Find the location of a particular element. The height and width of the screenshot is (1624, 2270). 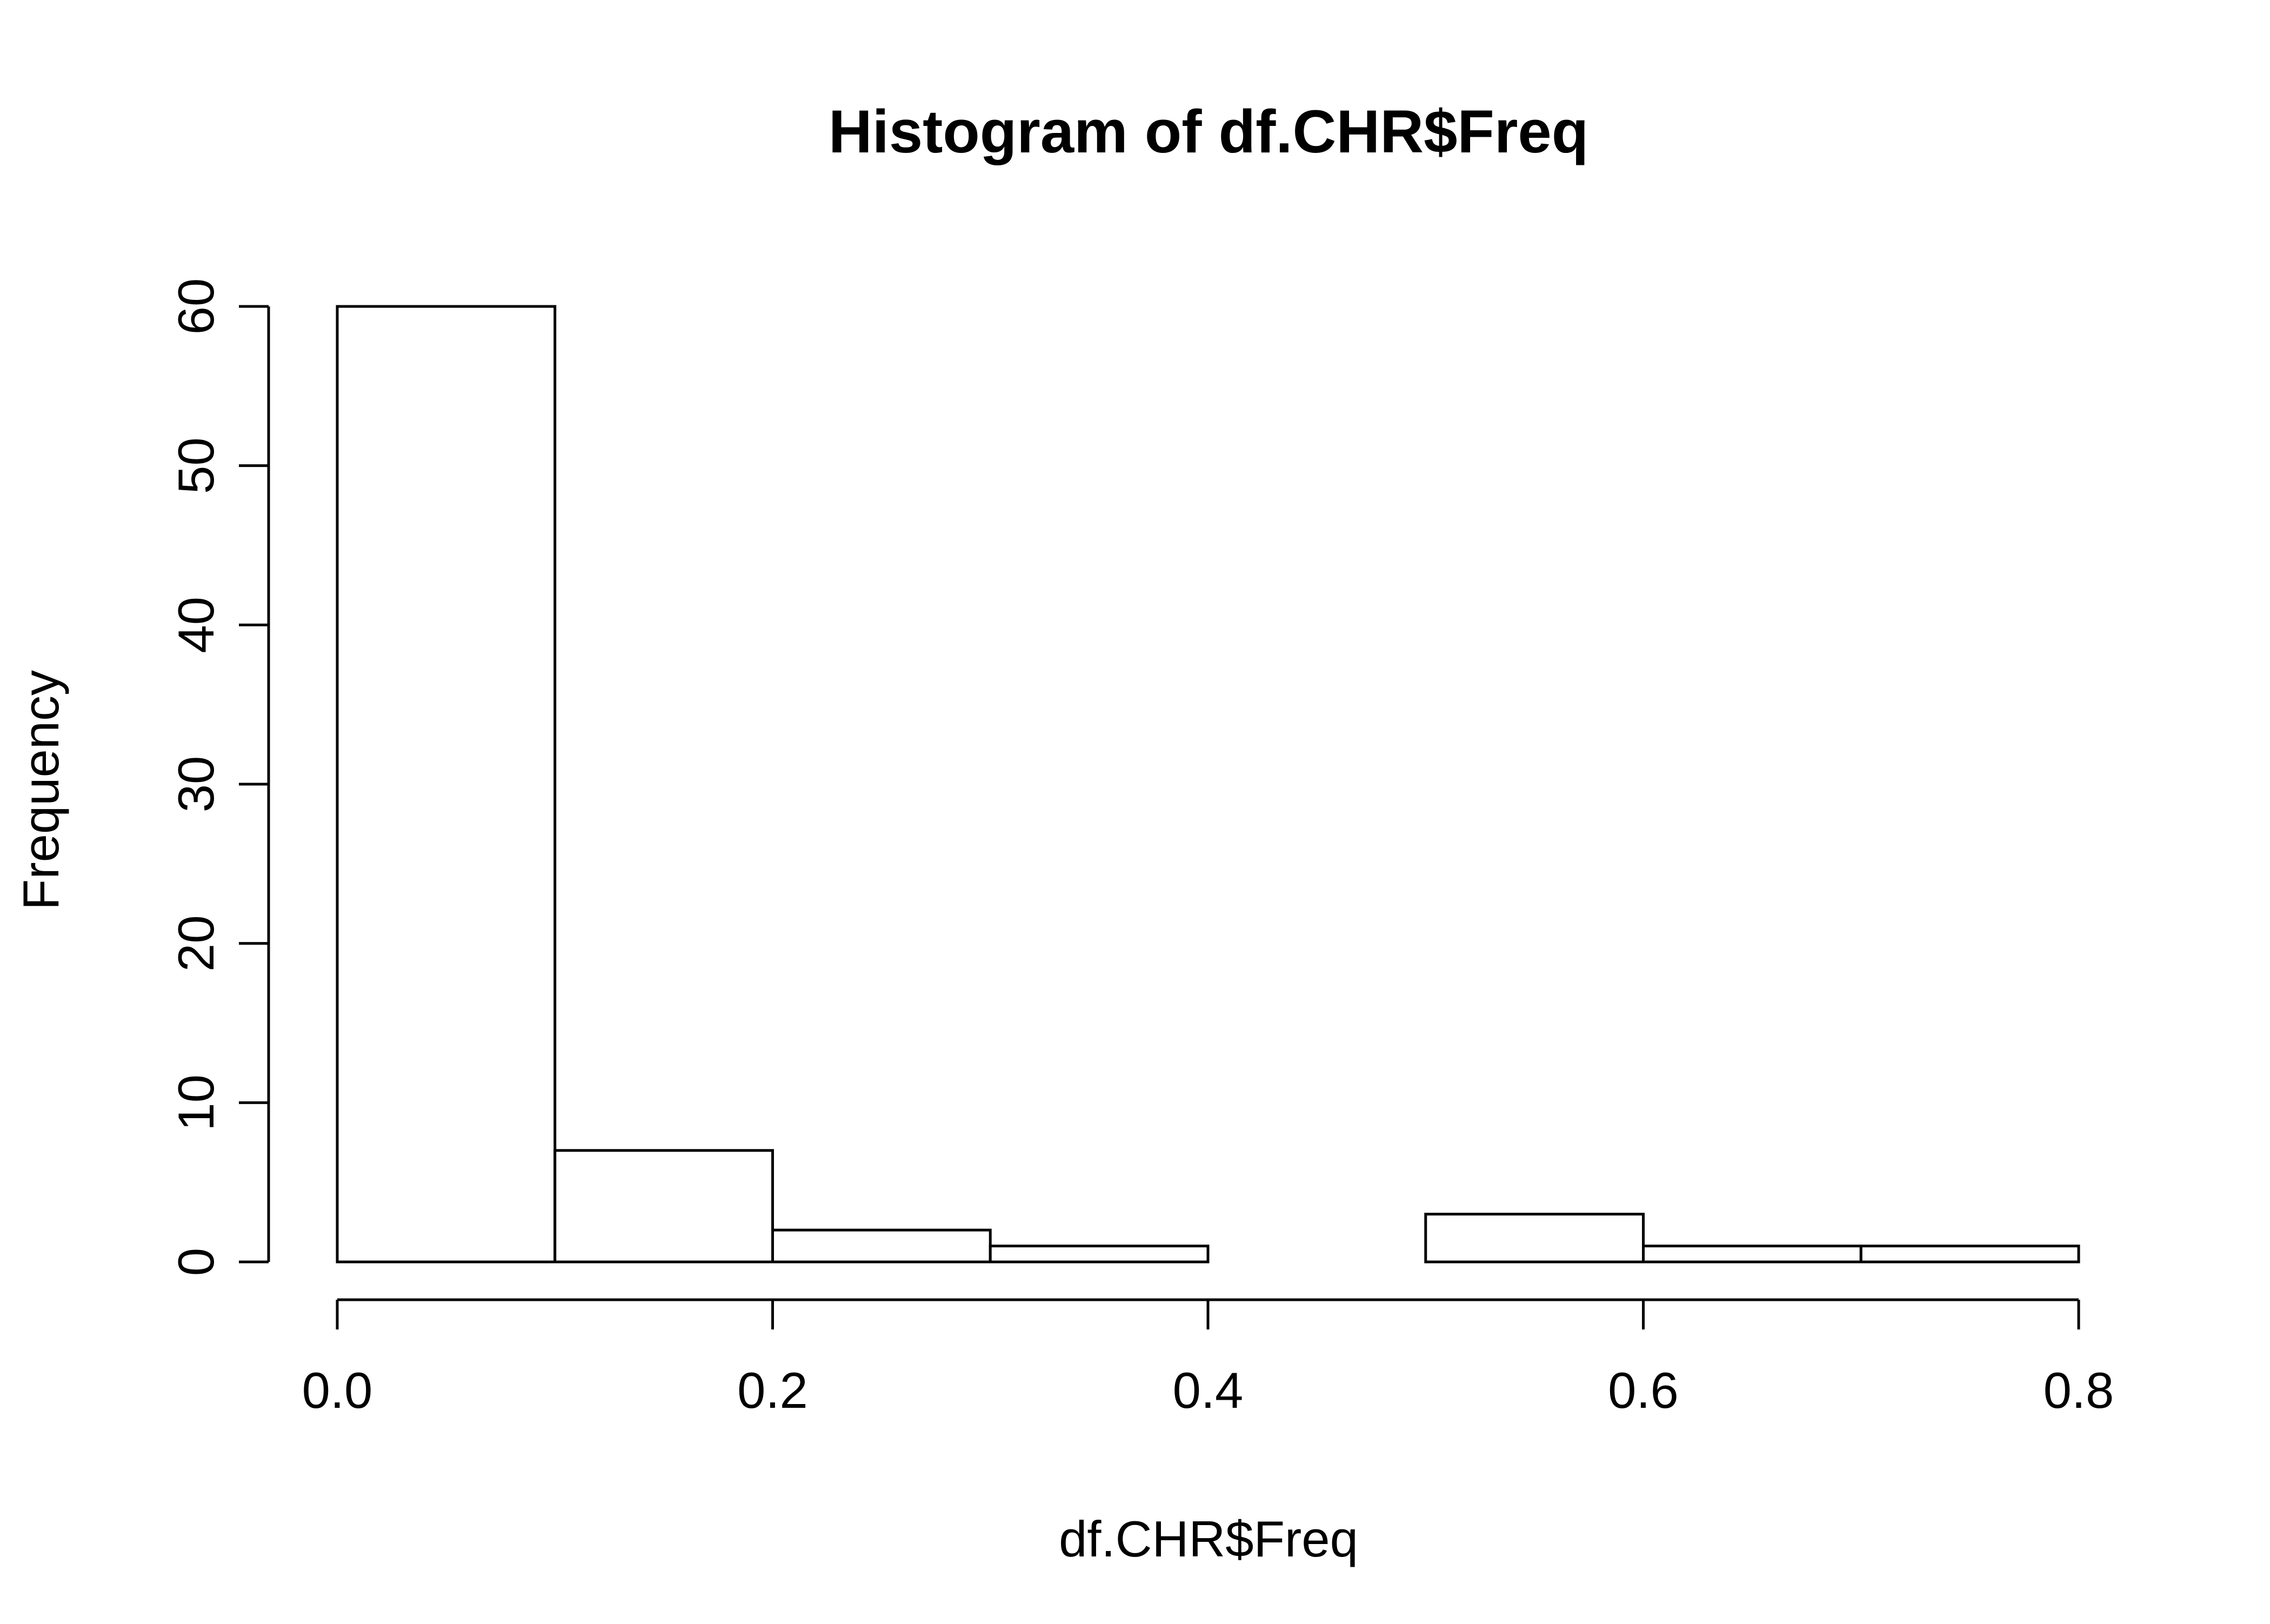

y-axis-label: Frequency is located at coordinates (40, 790).